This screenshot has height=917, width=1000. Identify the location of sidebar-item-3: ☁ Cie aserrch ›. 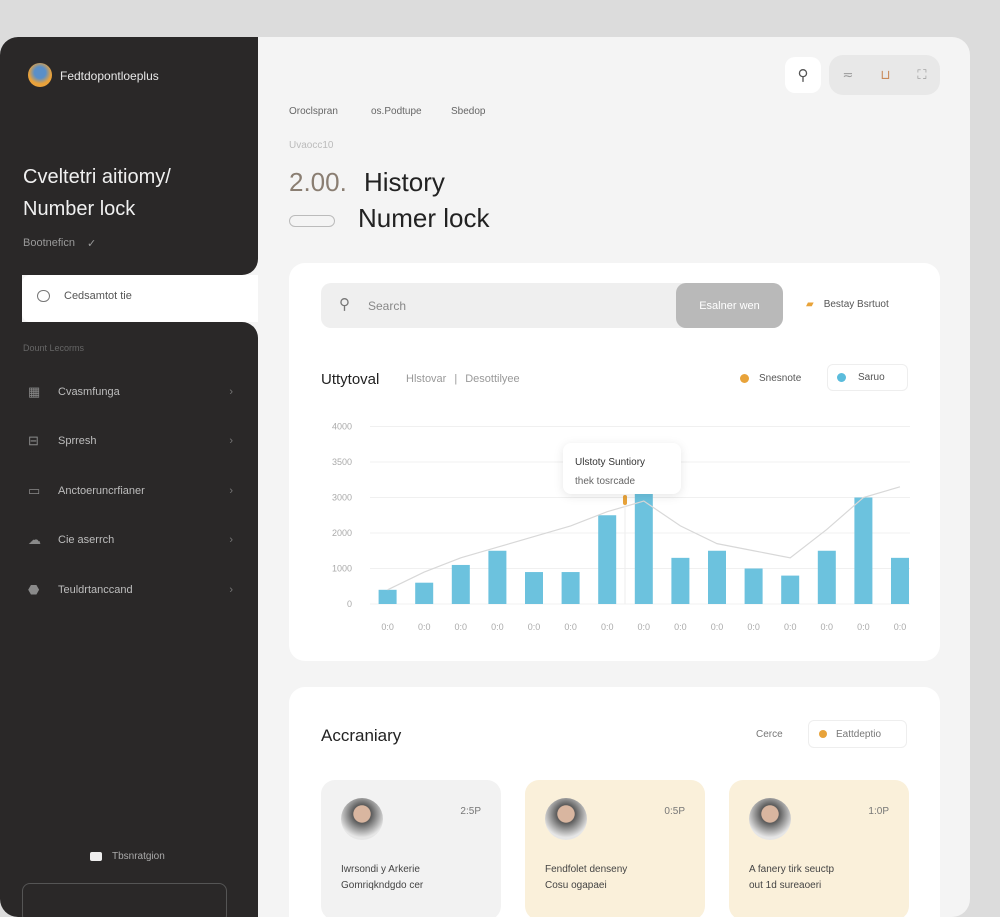
(130, 540).